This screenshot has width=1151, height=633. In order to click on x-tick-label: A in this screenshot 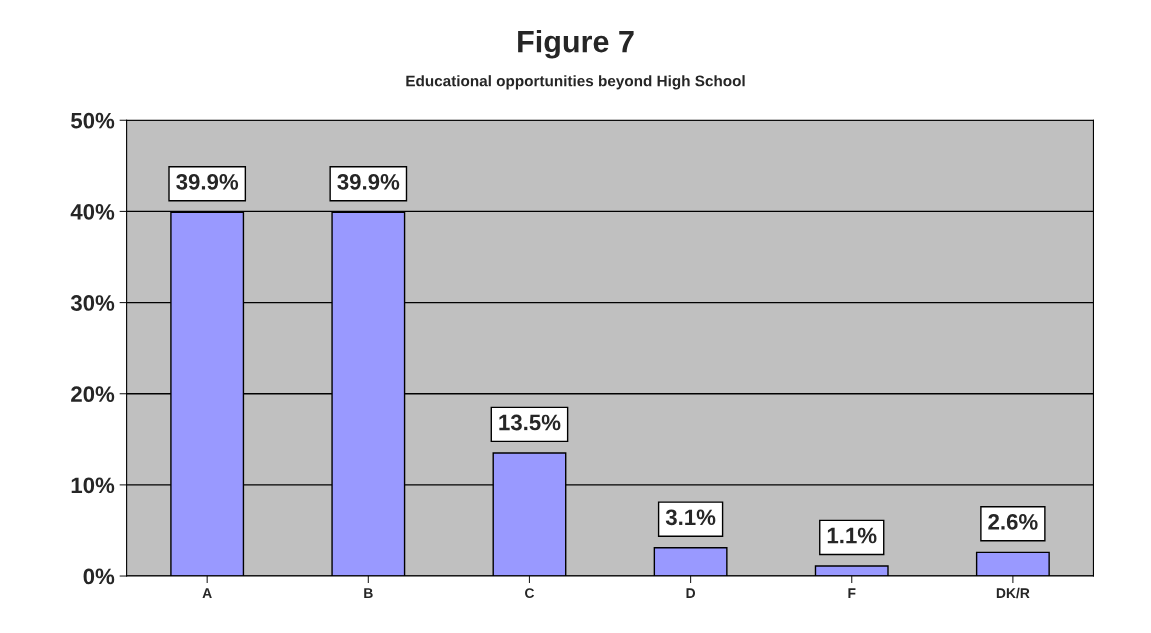, I will do `click(207, 593)`.